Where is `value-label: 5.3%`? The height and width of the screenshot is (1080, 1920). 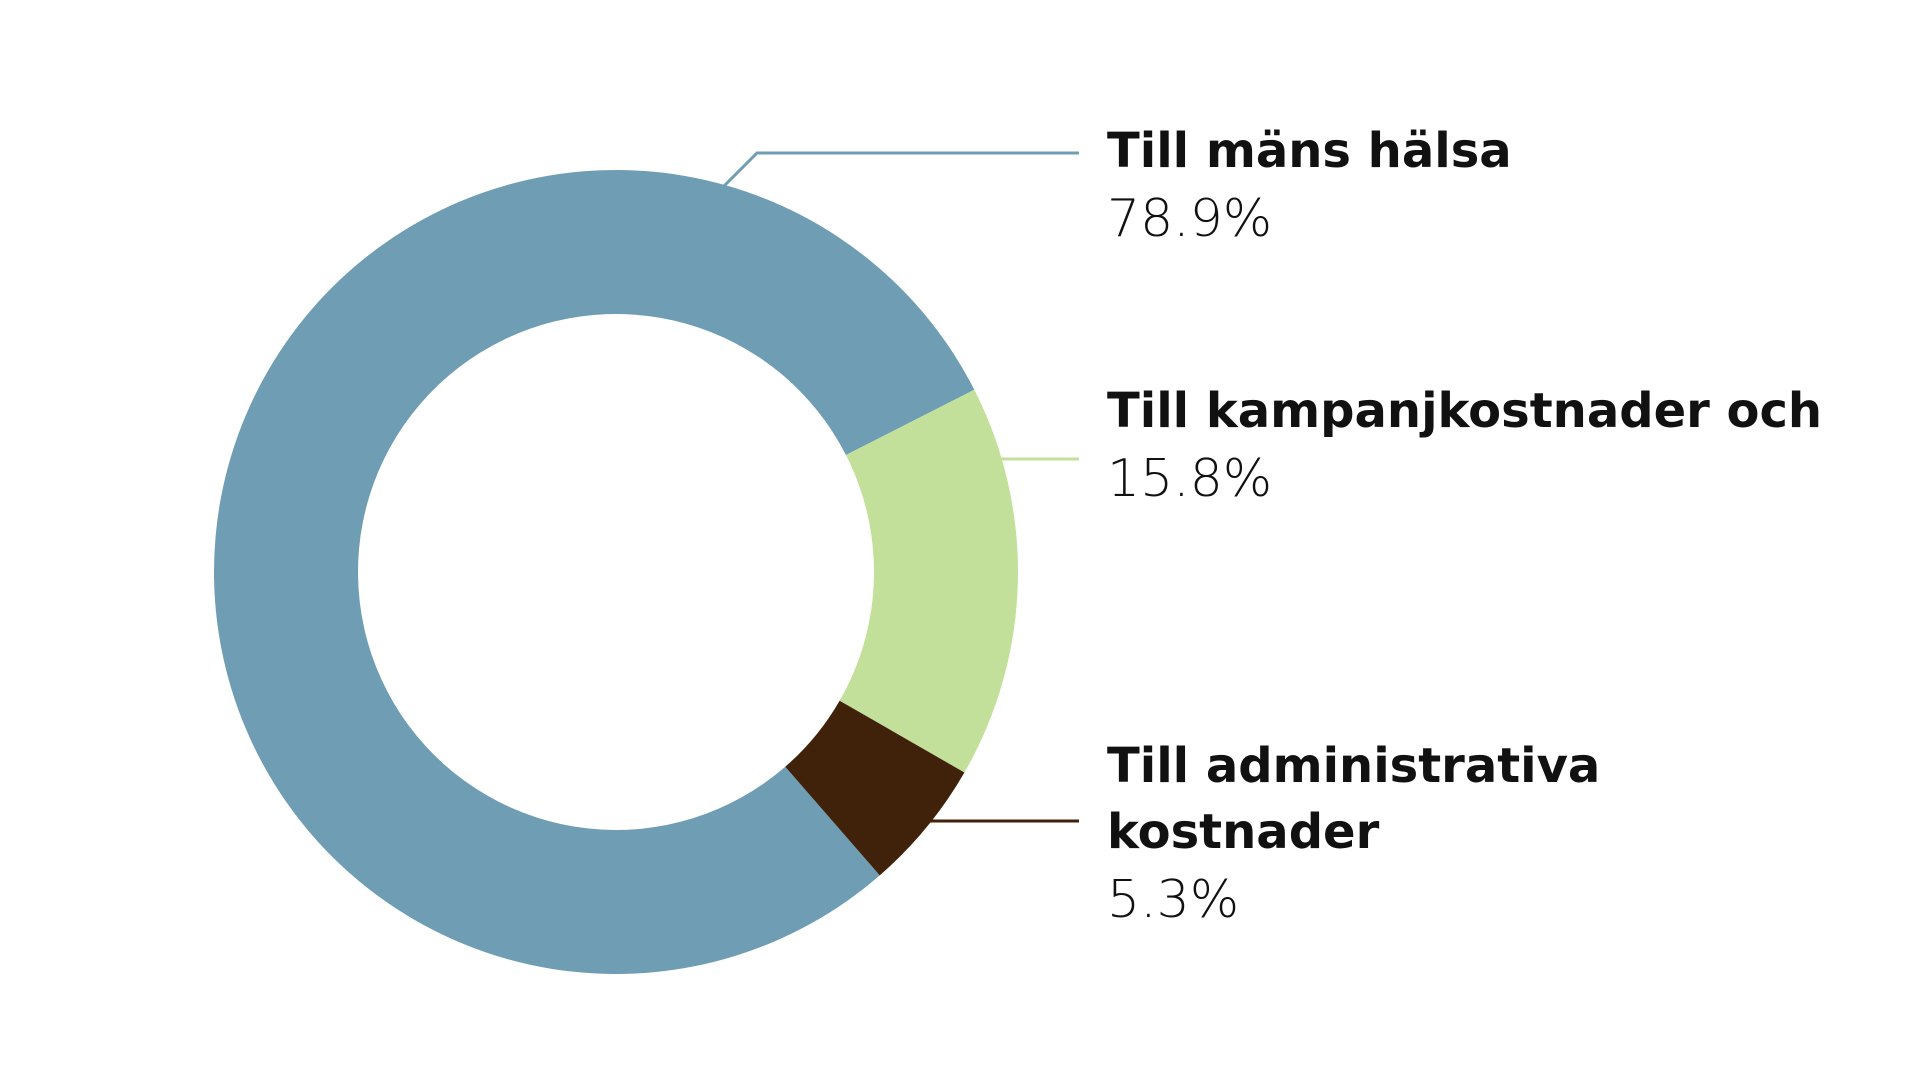
value-label: 5.3% is located at coordinates (1173, 900).